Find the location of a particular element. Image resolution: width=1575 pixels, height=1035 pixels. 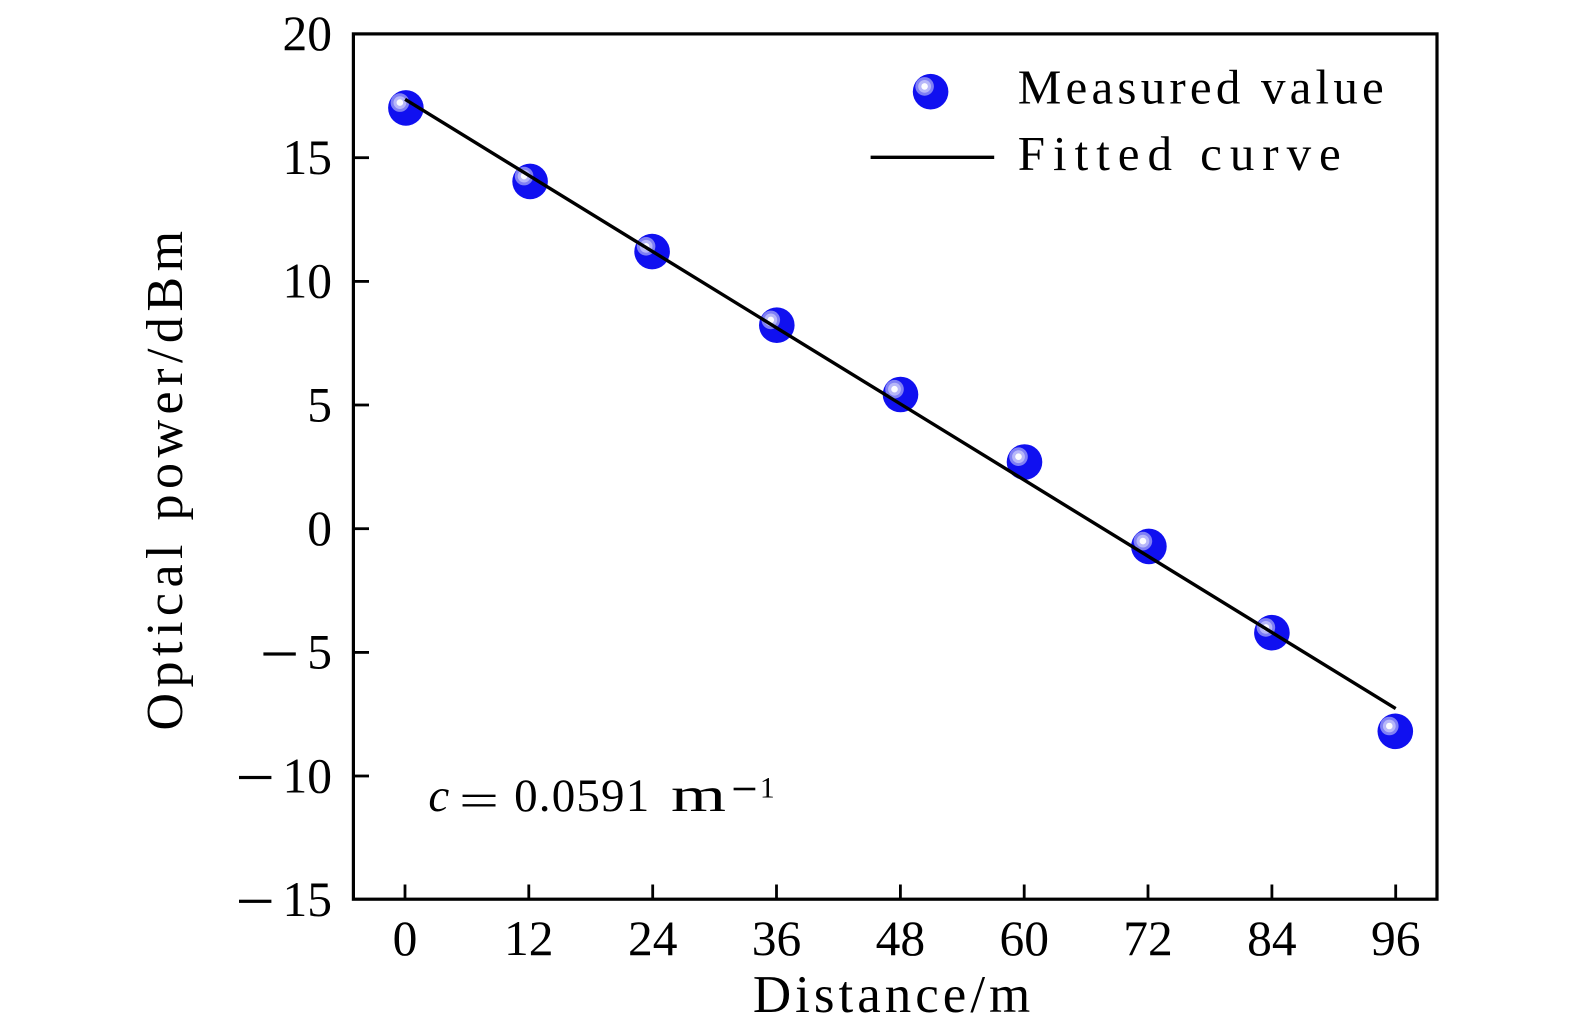

svg-text: c is located at coordinates (438, 796).